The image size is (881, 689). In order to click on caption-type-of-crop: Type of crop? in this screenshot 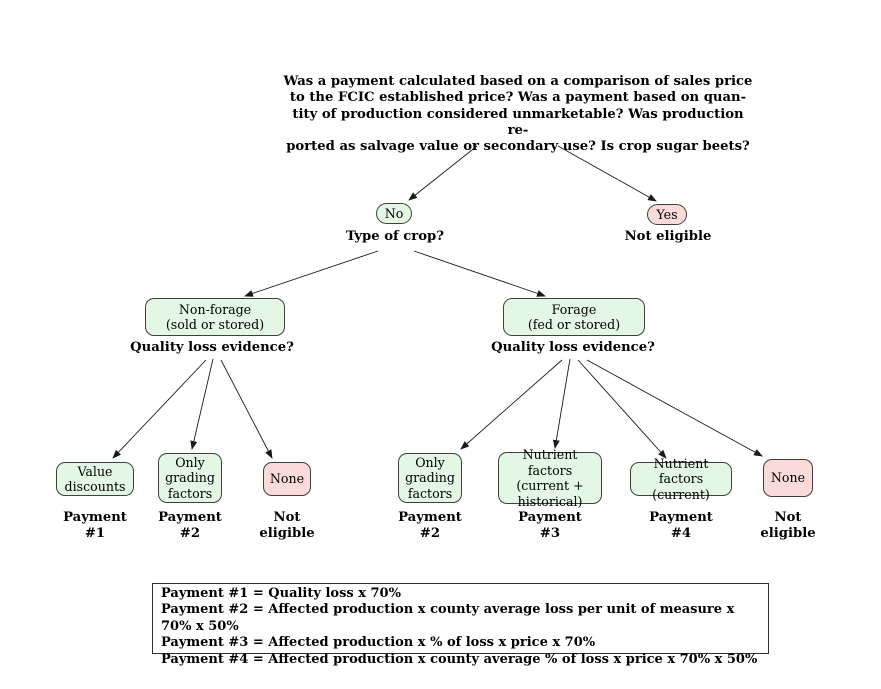, I will do `click(395, 236)`.